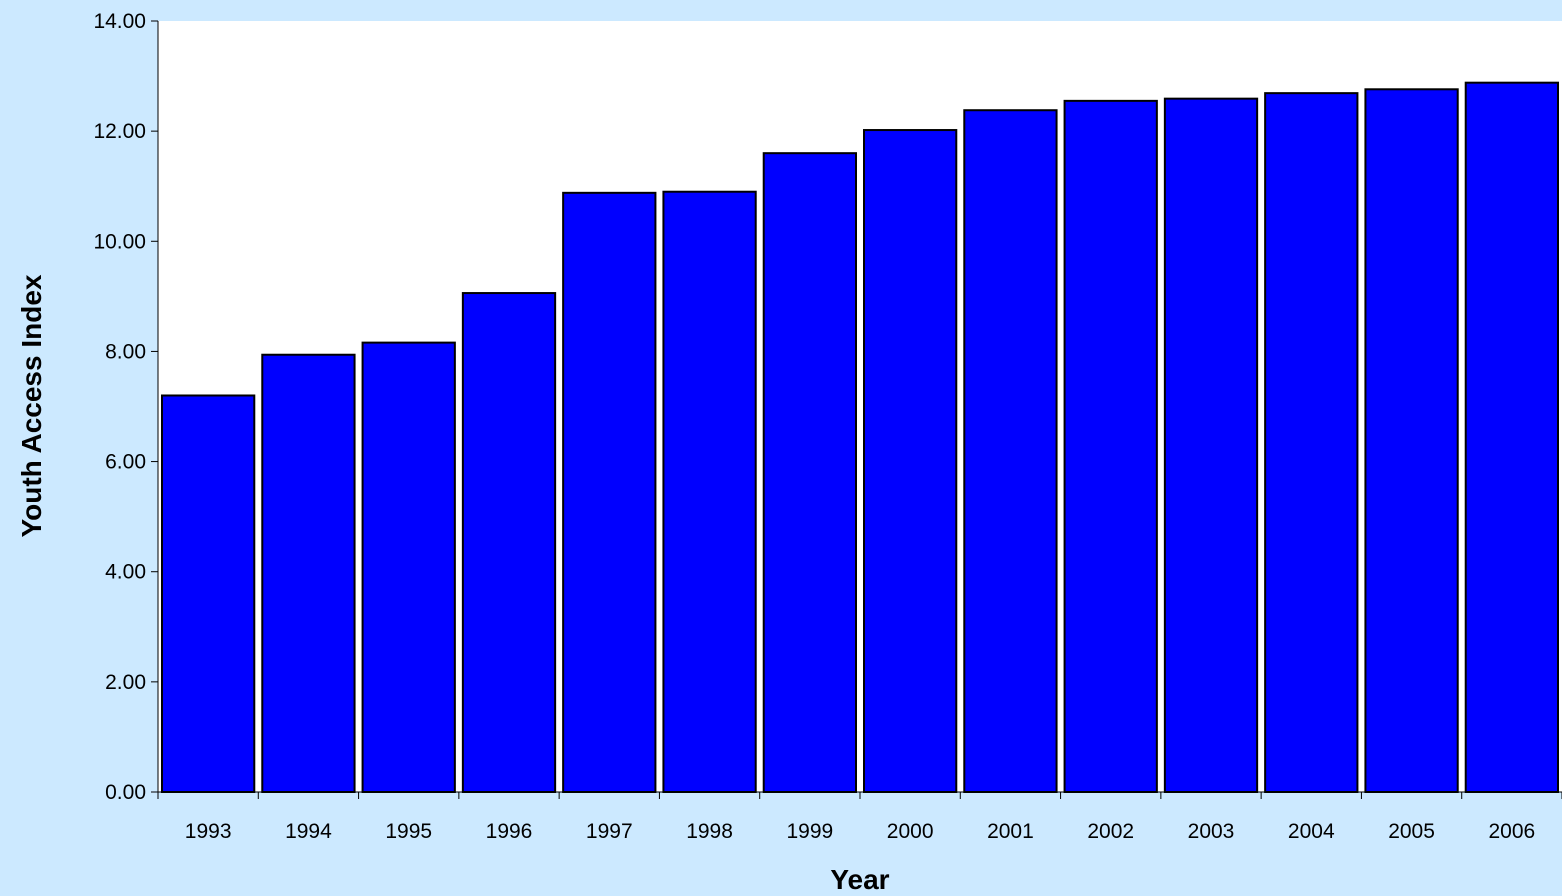  I want to click on x-tick-label: 2005, so click(1411, 831).